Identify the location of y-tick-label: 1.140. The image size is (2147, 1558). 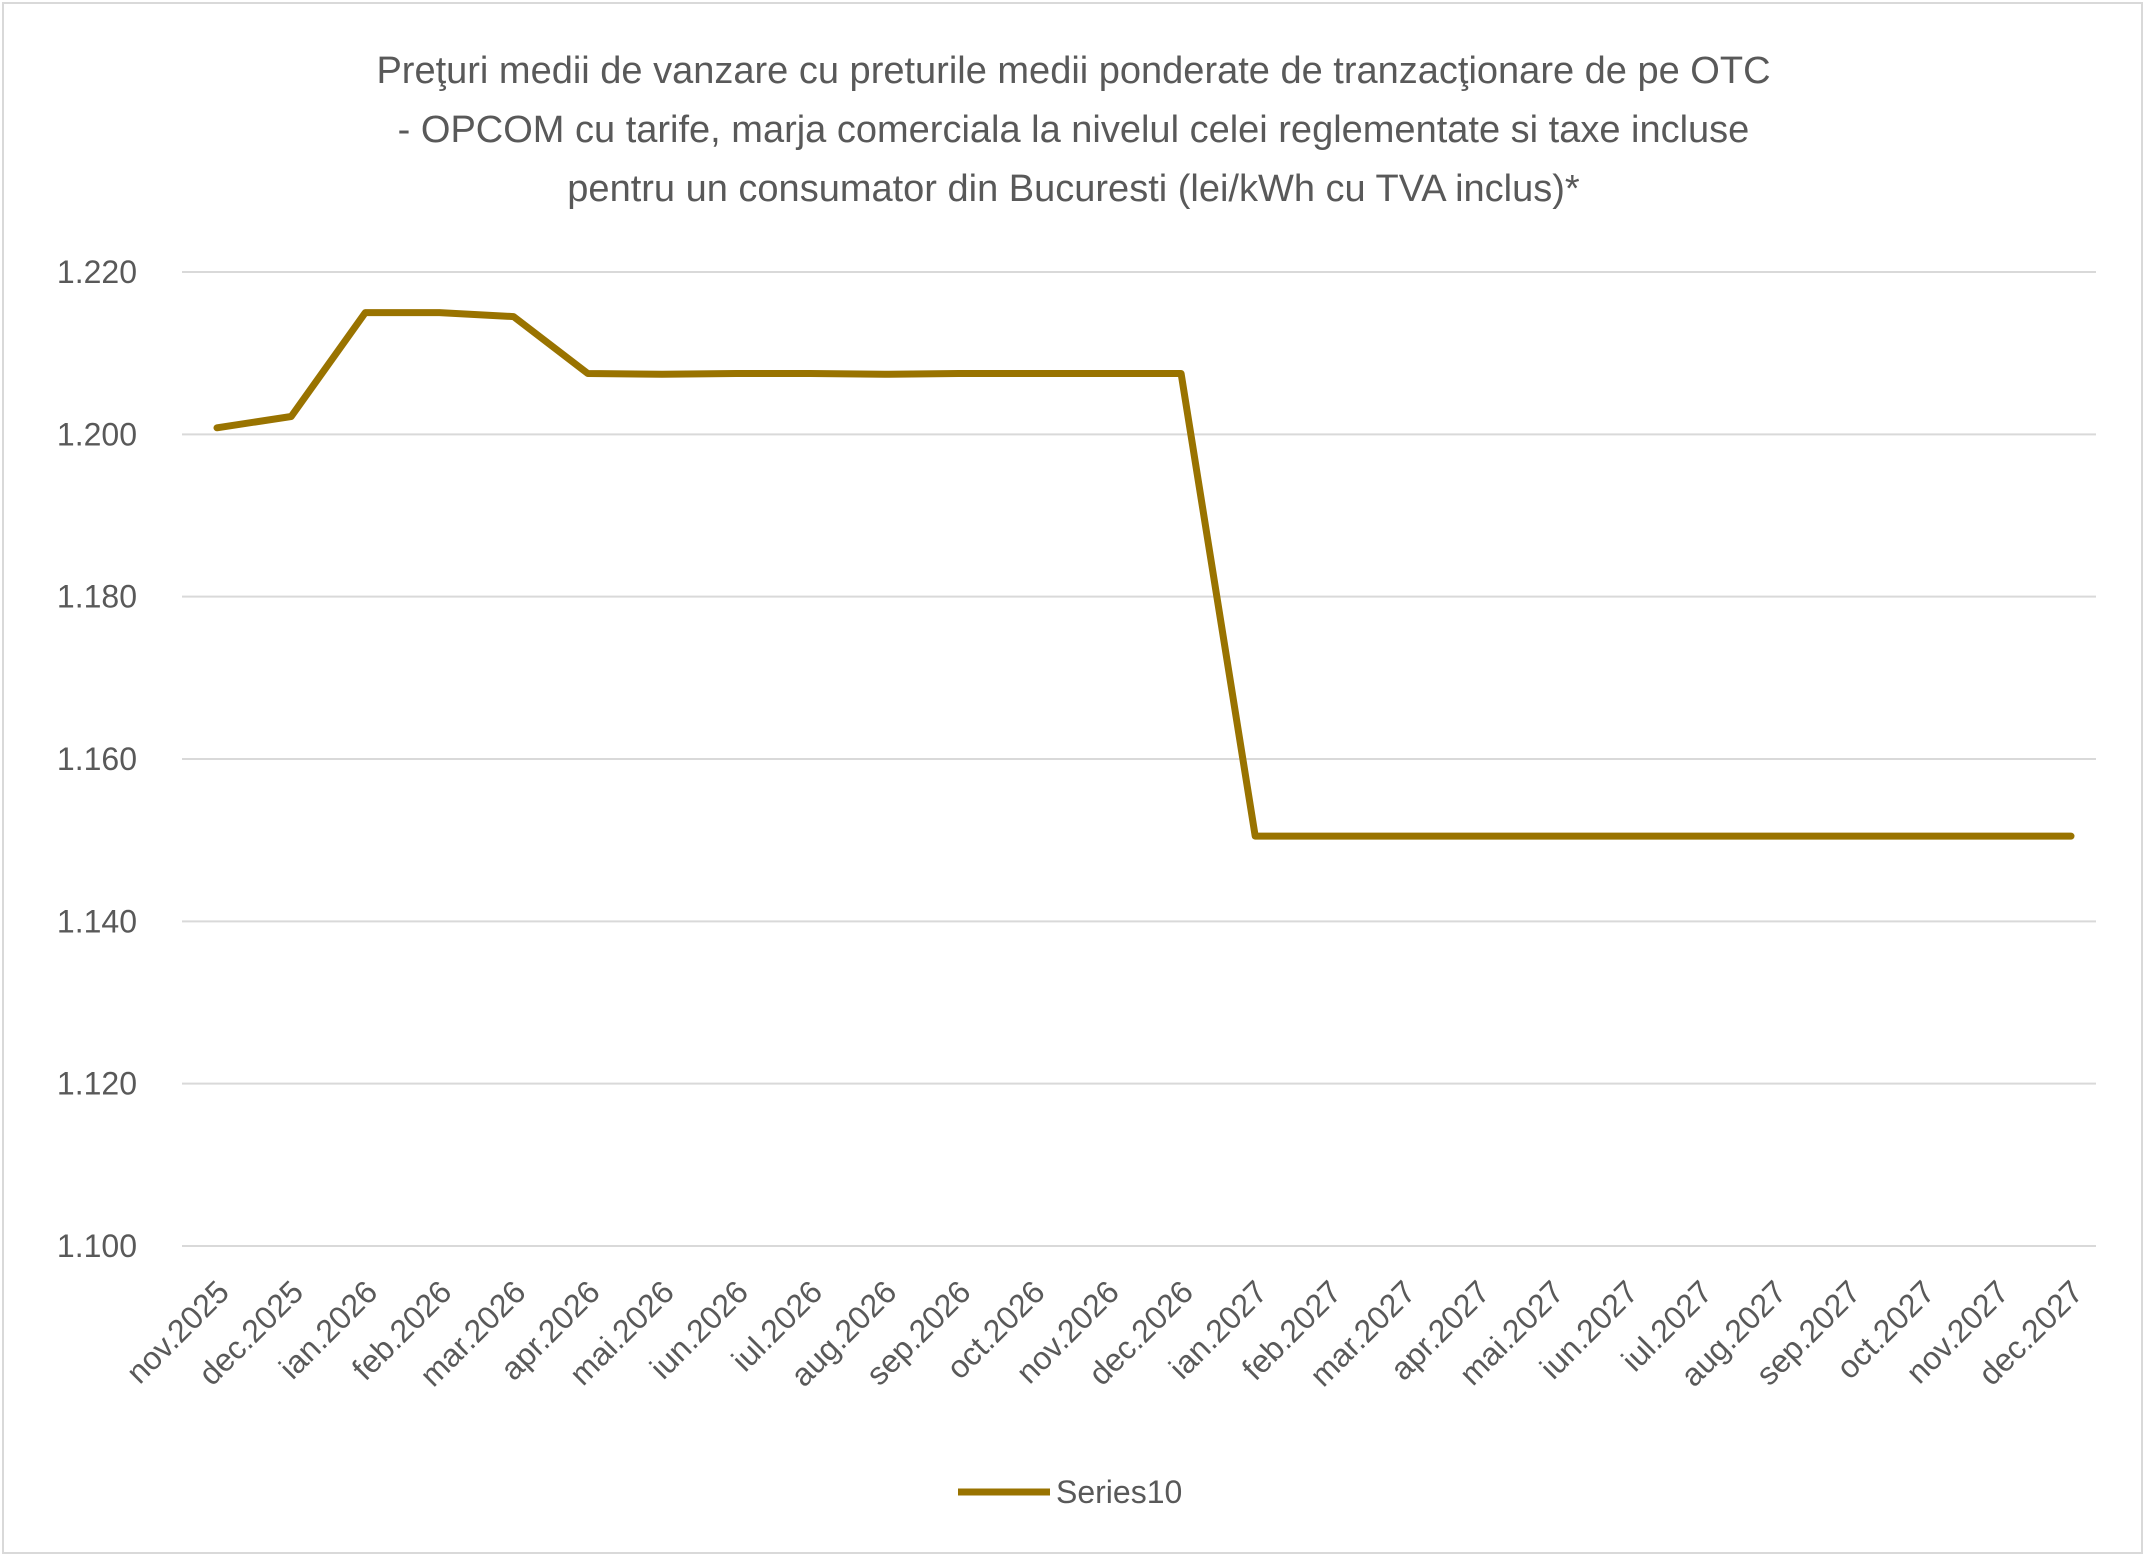
(97, 921).